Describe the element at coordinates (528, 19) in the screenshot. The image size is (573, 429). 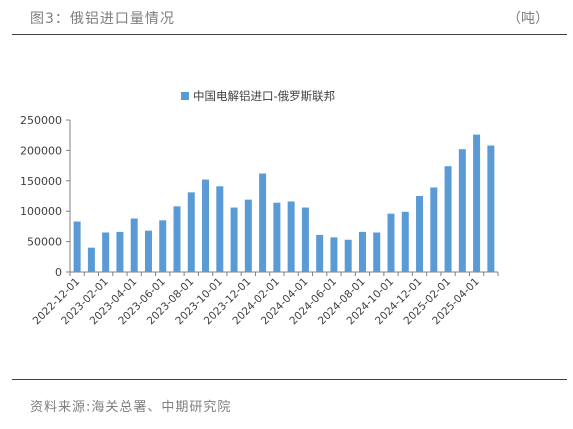
I see `unit-label: （吨）` at that location.